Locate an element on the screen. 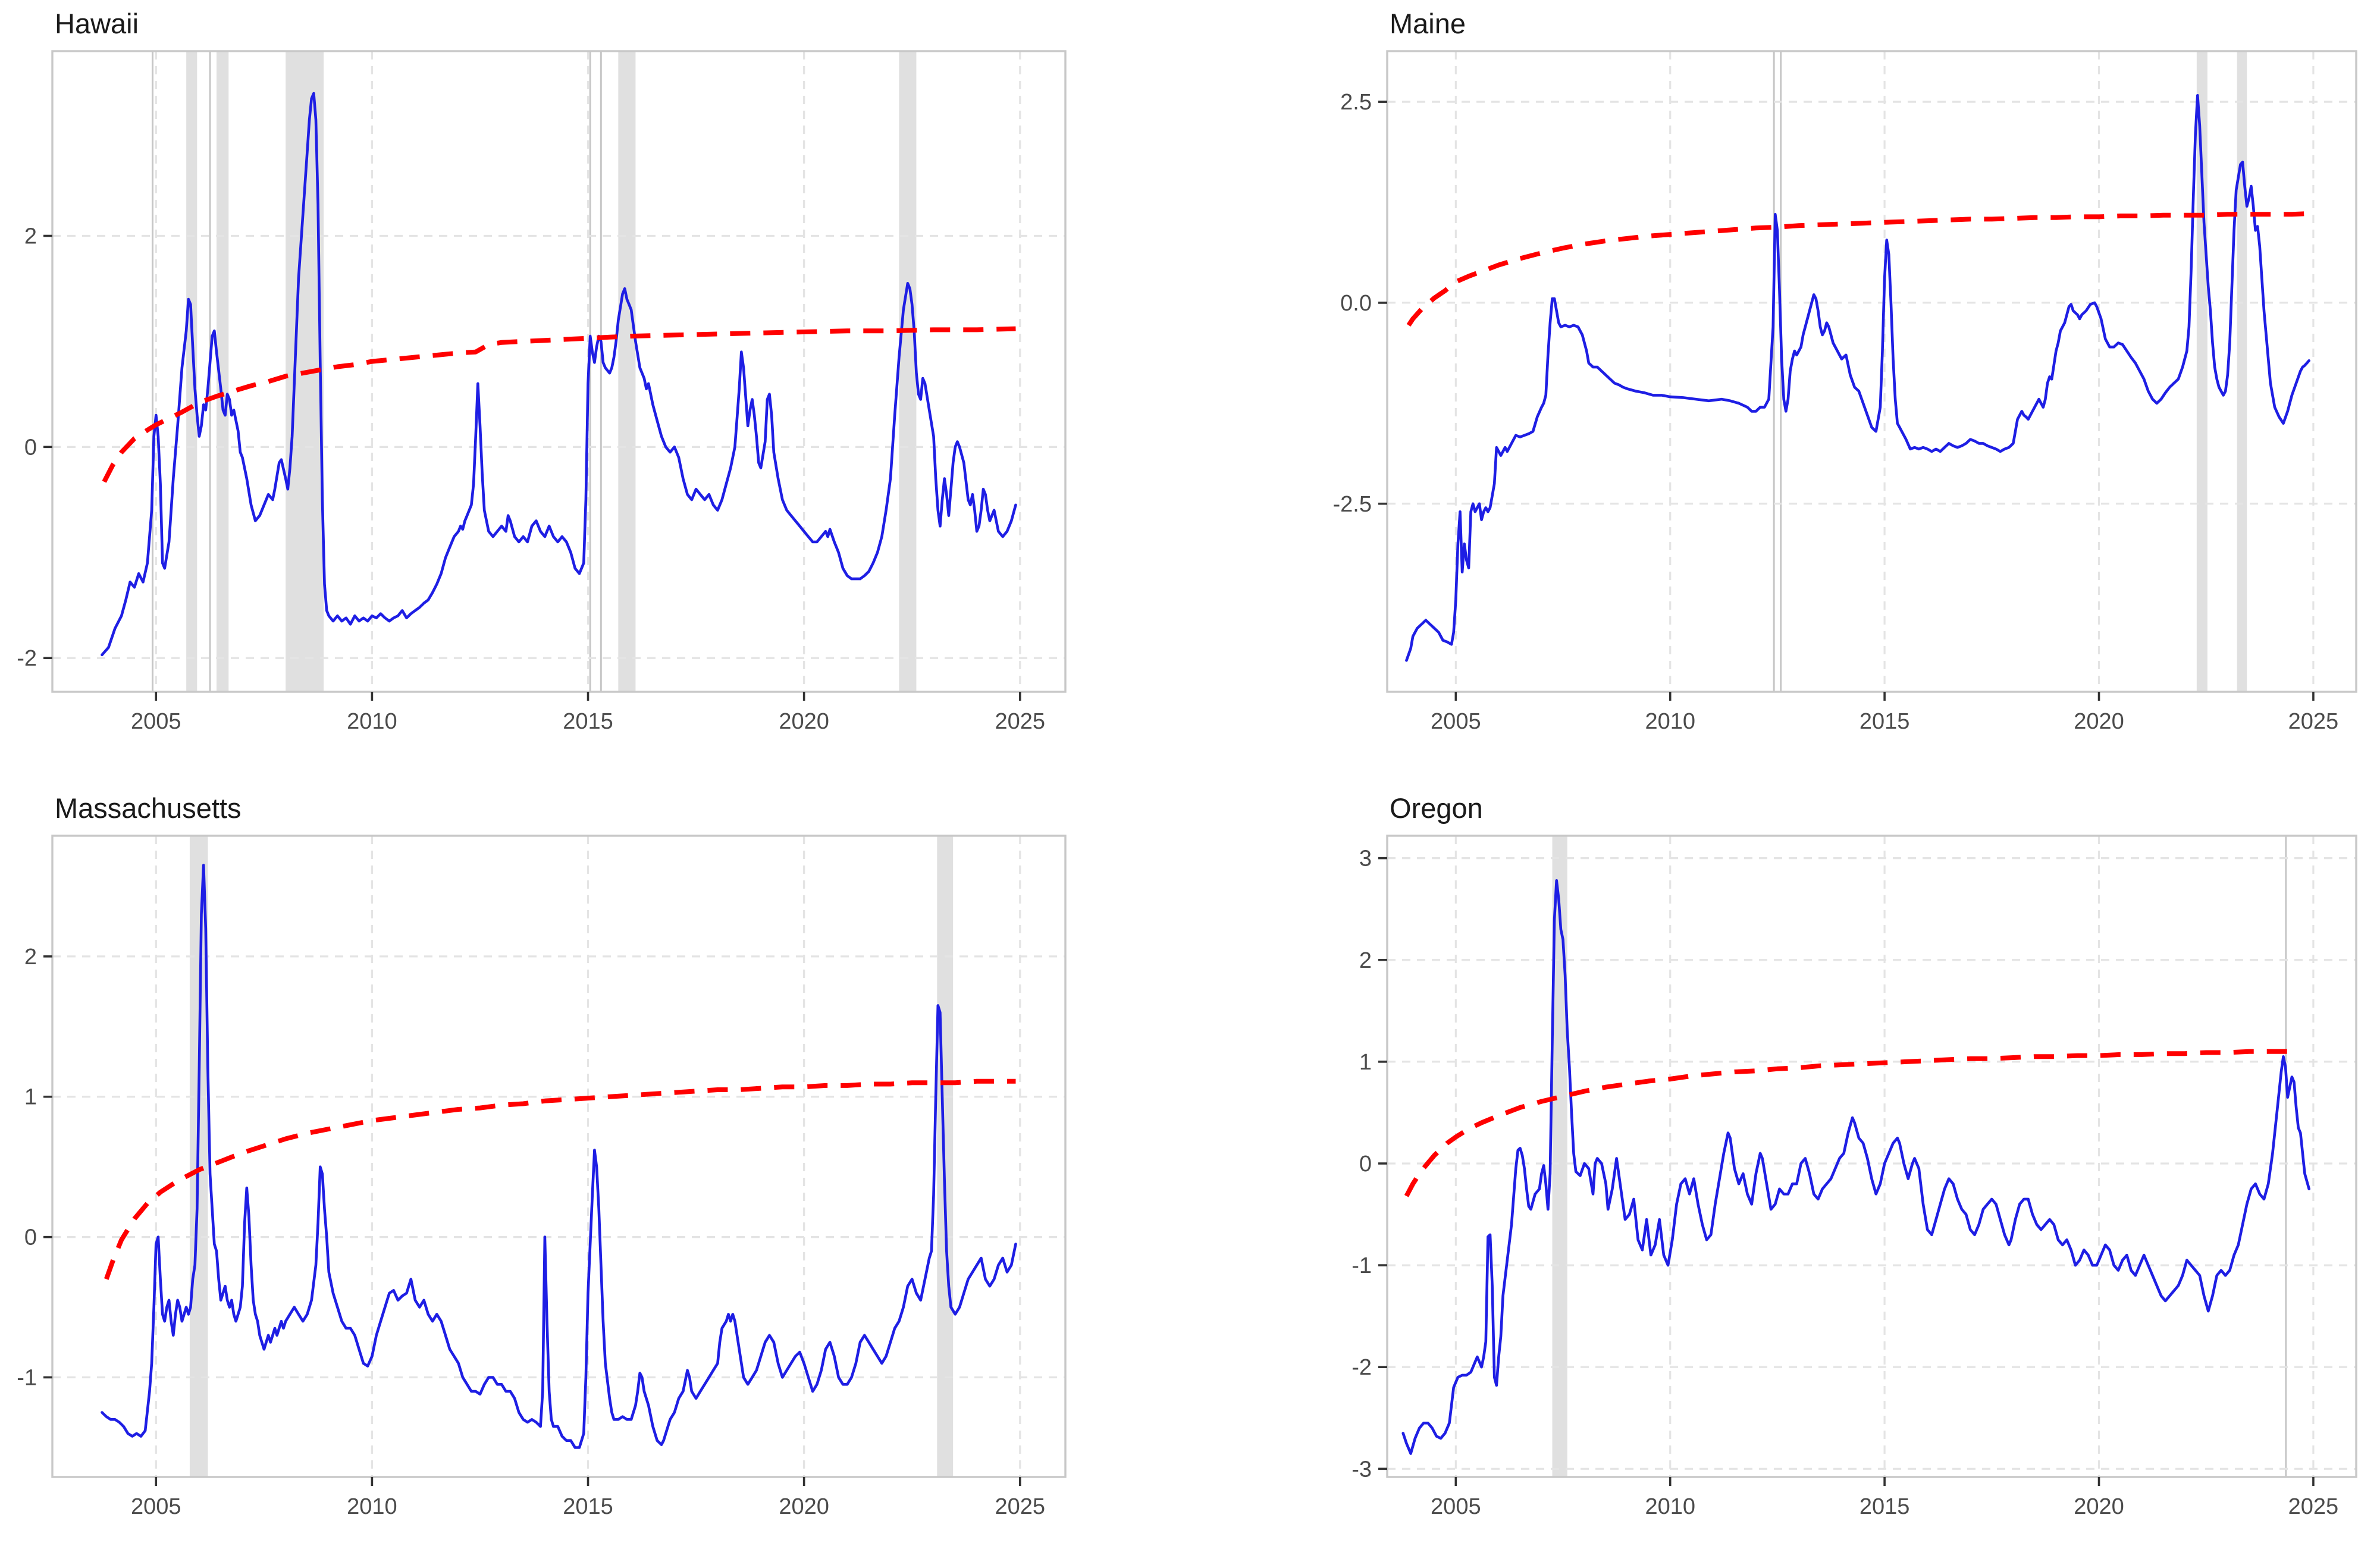 The height and width of the screenshot is (1543, 2380). chart-title-hawaii: Hawaii is located at coordinates (97, 23).